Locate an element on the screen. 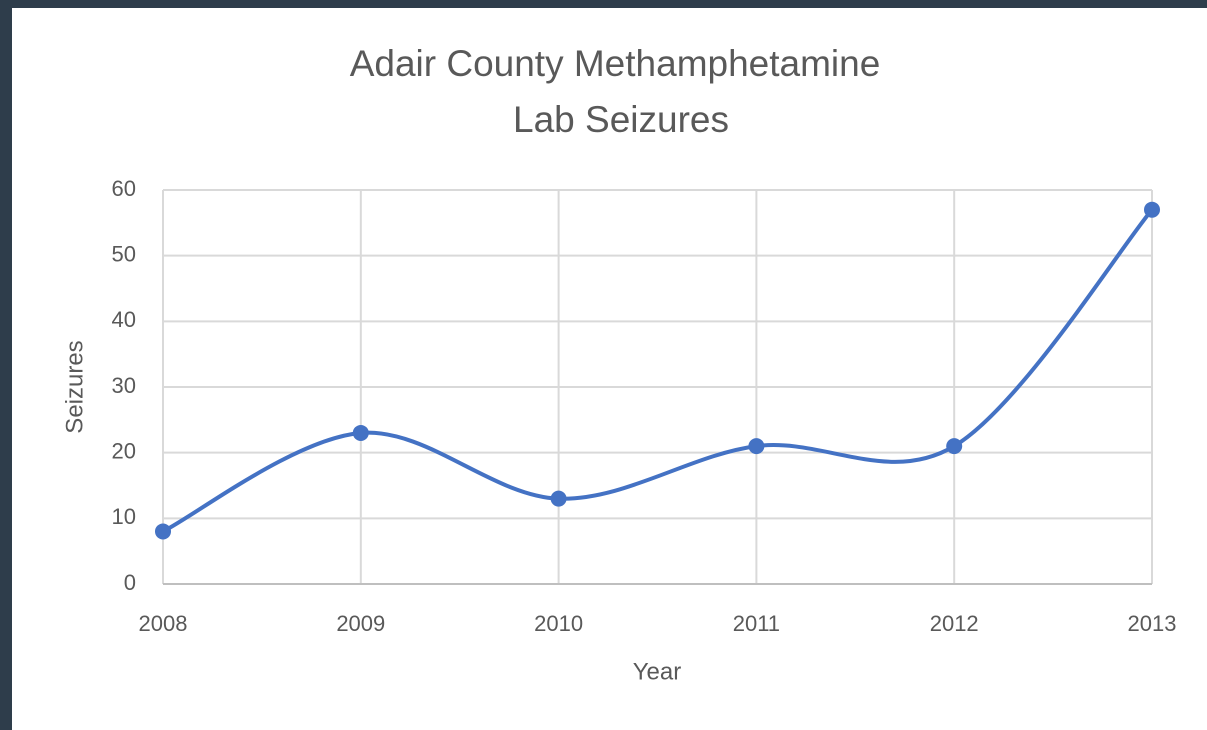 The height and width of the screenshot is (730, 1207). chart-title: Lab Seizures is located at coordinates (621, 119).